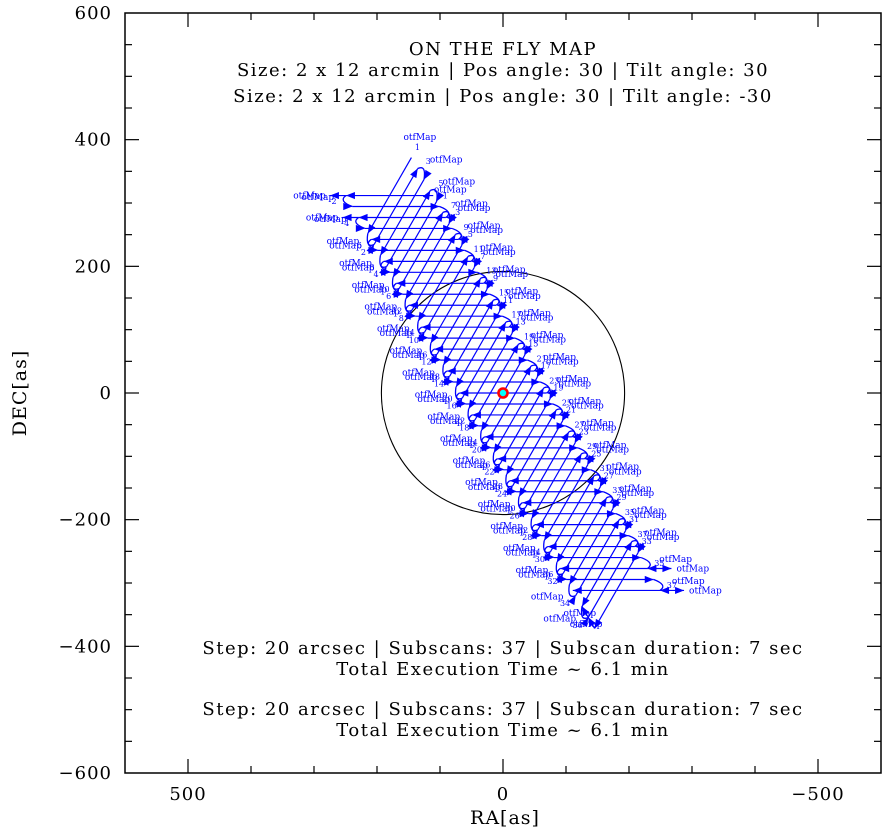 Image resolution: width=889 pixels, height=831 pixels. What do you see at coordinates (548, 574) in the screenshot?
I see `subscan-number: 36` at bounding box center [548, 574].